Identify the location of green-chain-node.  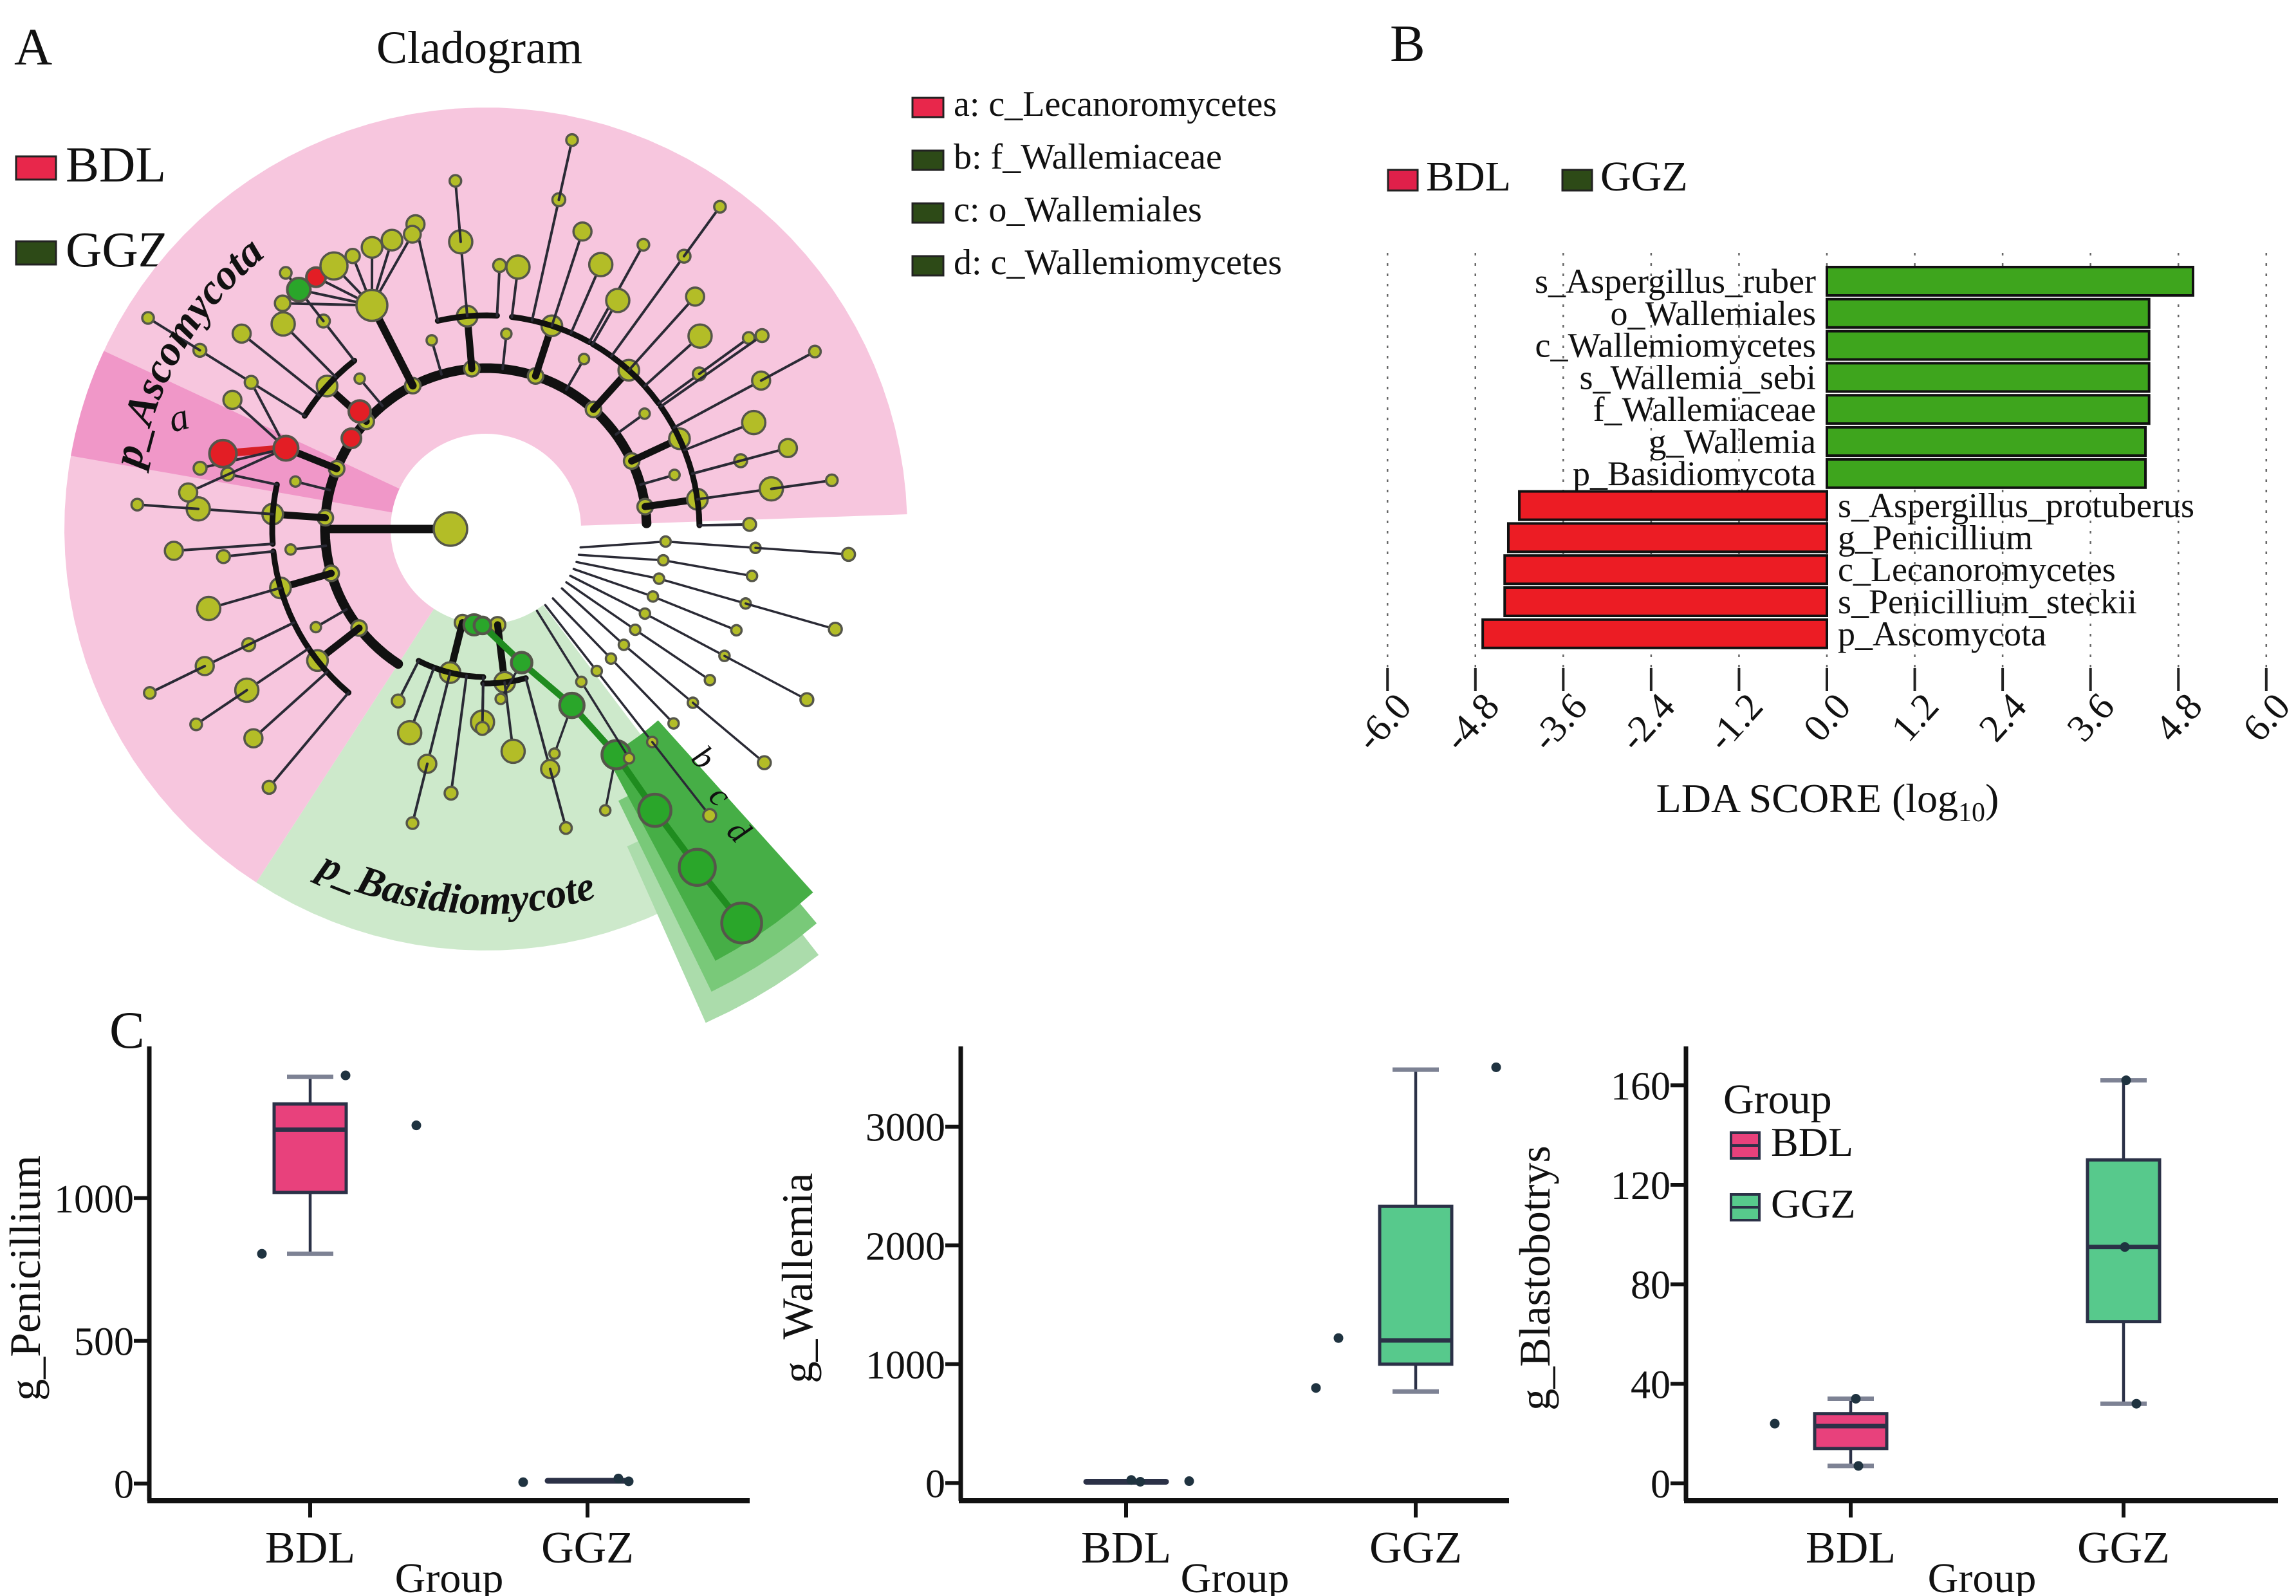
(572, 705).